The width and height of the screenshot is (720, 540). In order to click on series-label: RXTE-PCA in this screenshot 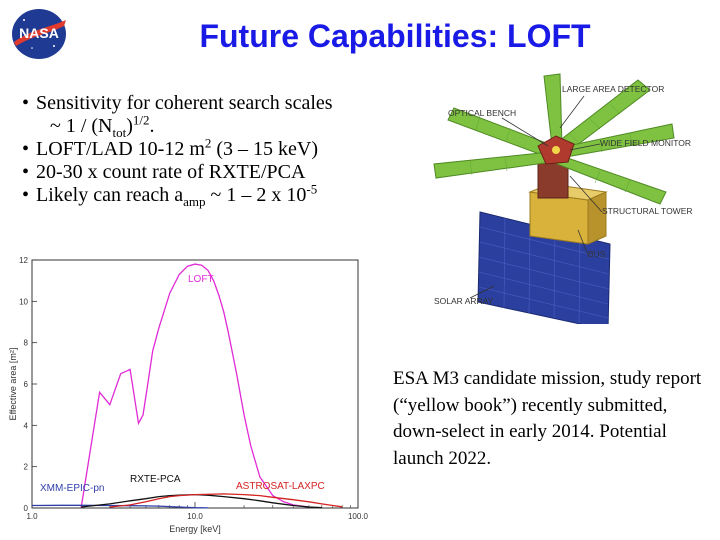, I will do `click(155, 479)`.